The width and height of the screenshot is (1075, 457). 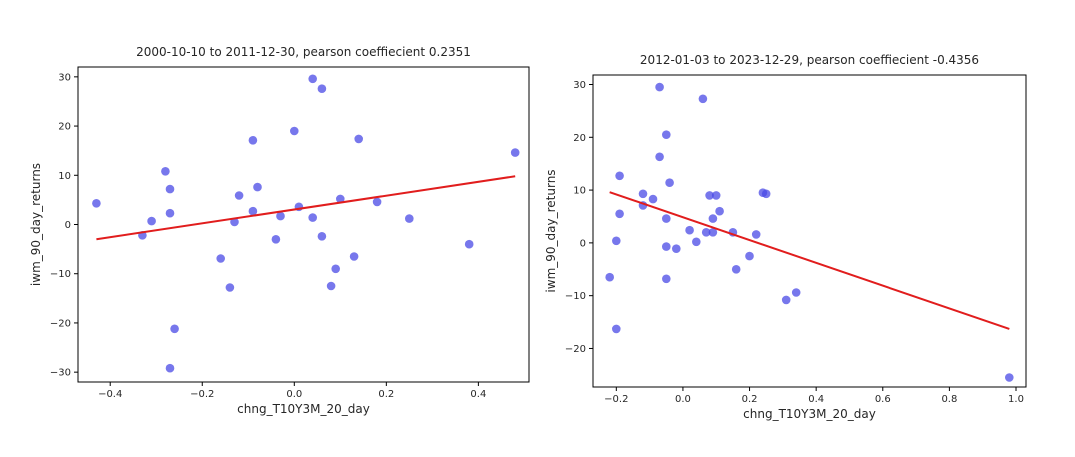 What do you see at coordinates (60, 373) in the screenshot?
I see `y-tick-label: −30` at bounding box center [60, 373].